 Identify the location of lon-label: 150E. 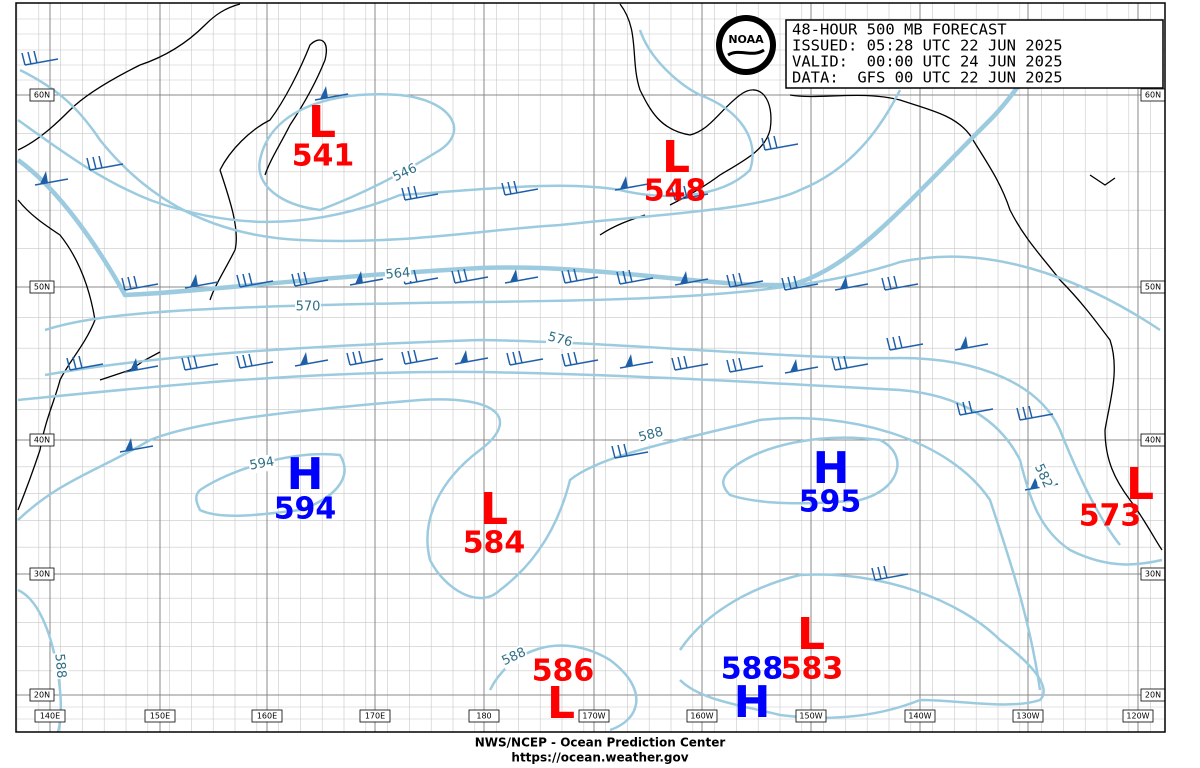
(160, 716).